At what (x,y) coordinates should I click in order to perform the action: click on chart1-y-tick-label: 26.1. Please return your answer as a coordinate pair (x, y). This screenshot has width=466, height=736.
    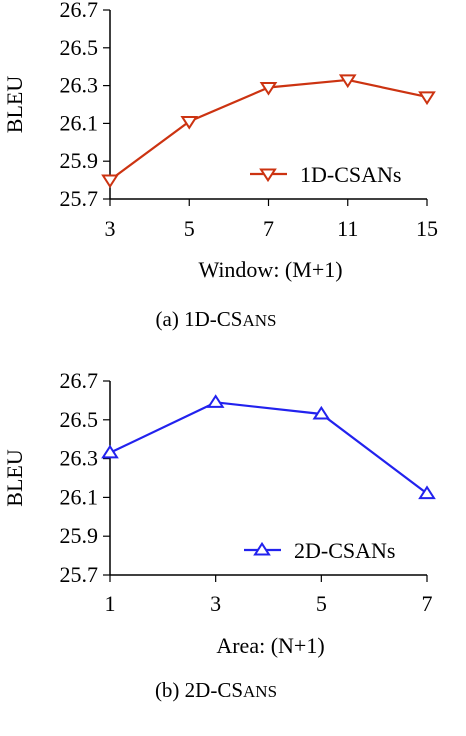
    Looking at the image, I should click on (79, 122).